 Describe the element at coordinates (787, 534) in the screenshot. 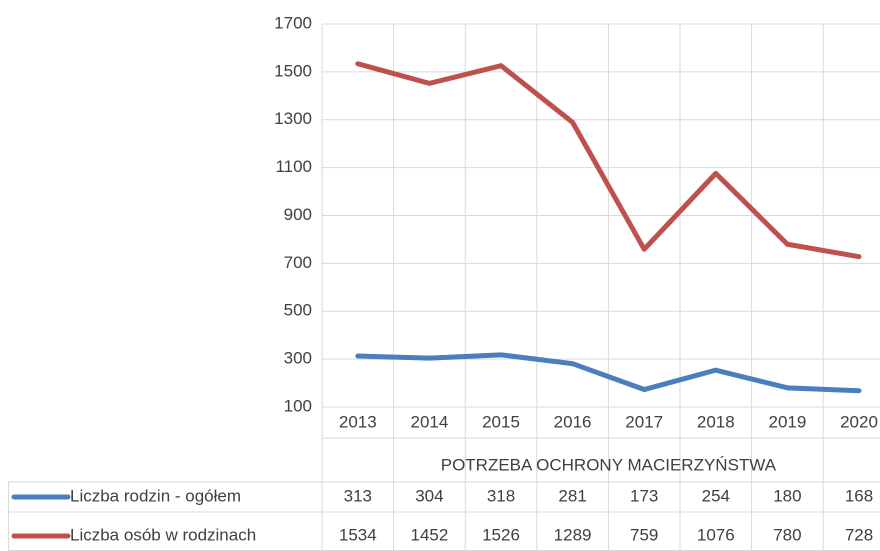

I see `table-value: 780` at that location.